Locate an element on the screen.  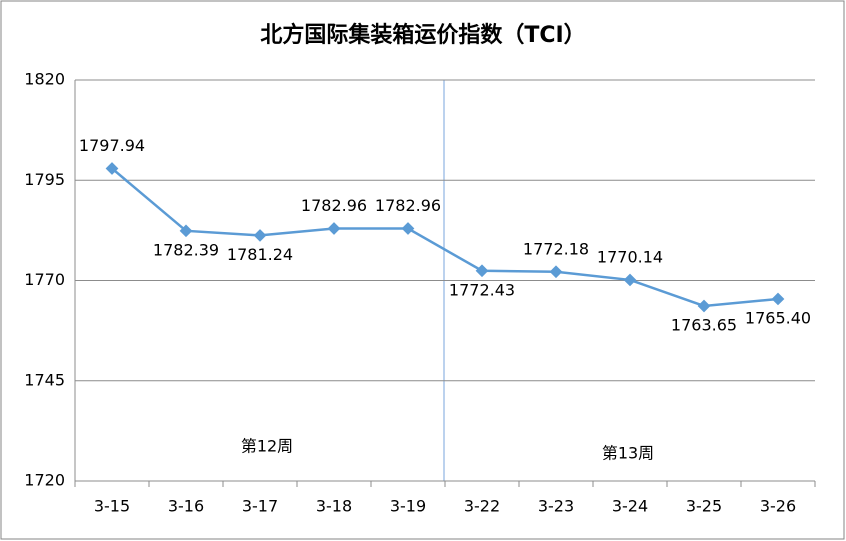
data-label: 1765.40 is located at coordinates (778, 317).